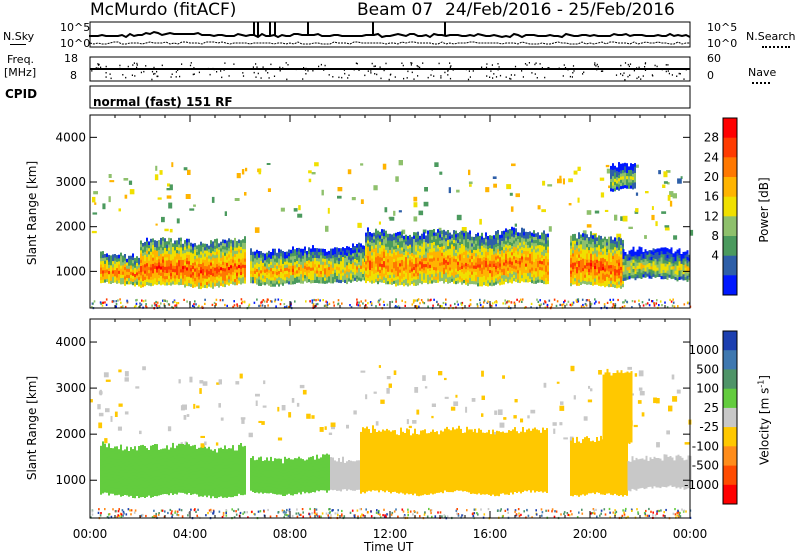 This screenshot has width=800, height=554. Describe the element at coordinates (615, 510) in the screenshot. I see `velocity-noise-cell` at that location.